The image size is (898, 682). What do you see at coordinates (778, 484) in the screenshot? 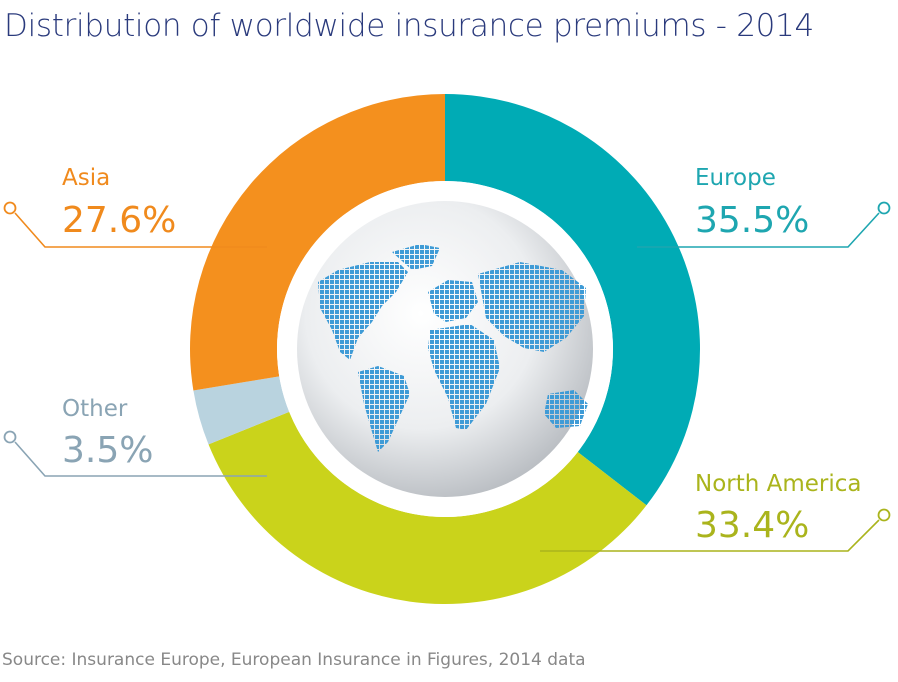
I see `label-name-north-america: North America` at bounding box center [778, 484].